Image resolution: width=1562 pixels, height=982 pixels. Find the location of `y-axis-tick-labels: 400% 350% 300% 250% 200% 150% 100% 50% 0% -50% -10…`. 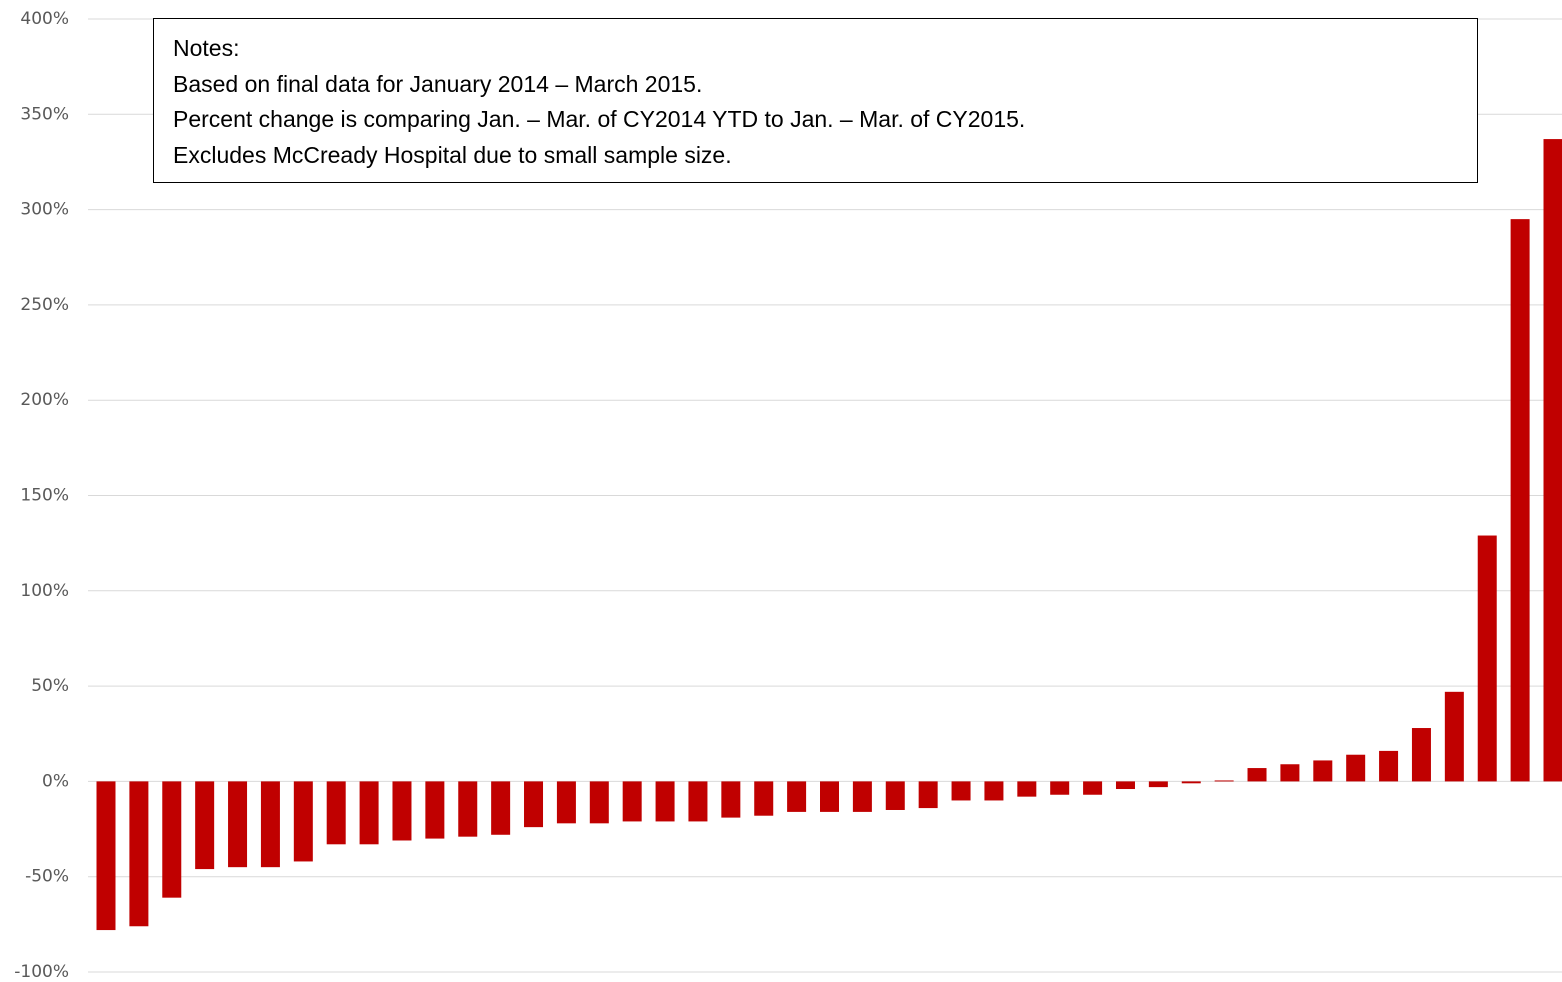

y-axis-tick-labels: 400% 350% 300% 250% 200% 150% 100% 50% 0% -50% -10… is located at coordinates (41, 495).